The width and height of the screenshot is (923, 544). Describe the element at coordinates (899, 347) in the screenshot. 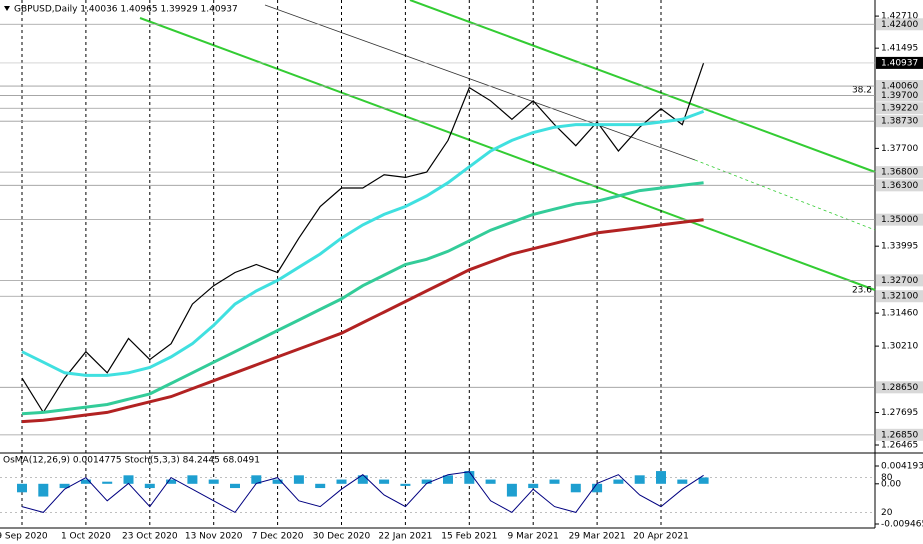

I see `y-tick-label: 1.30210` at that location.